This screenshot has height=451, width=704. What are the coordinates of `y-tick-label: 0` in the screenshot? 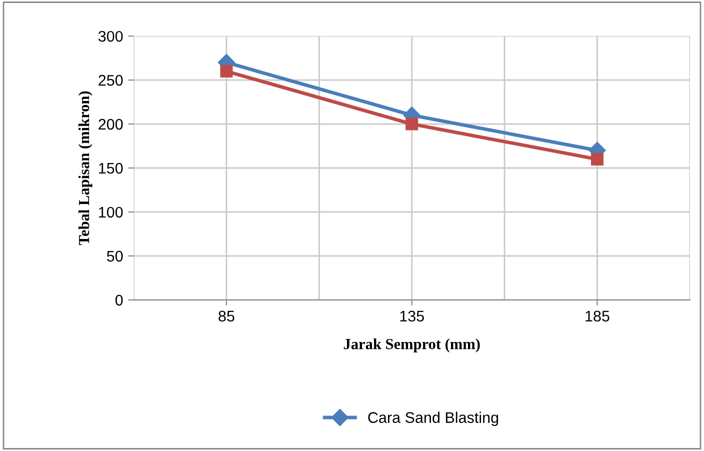 It's located at (119, 300).